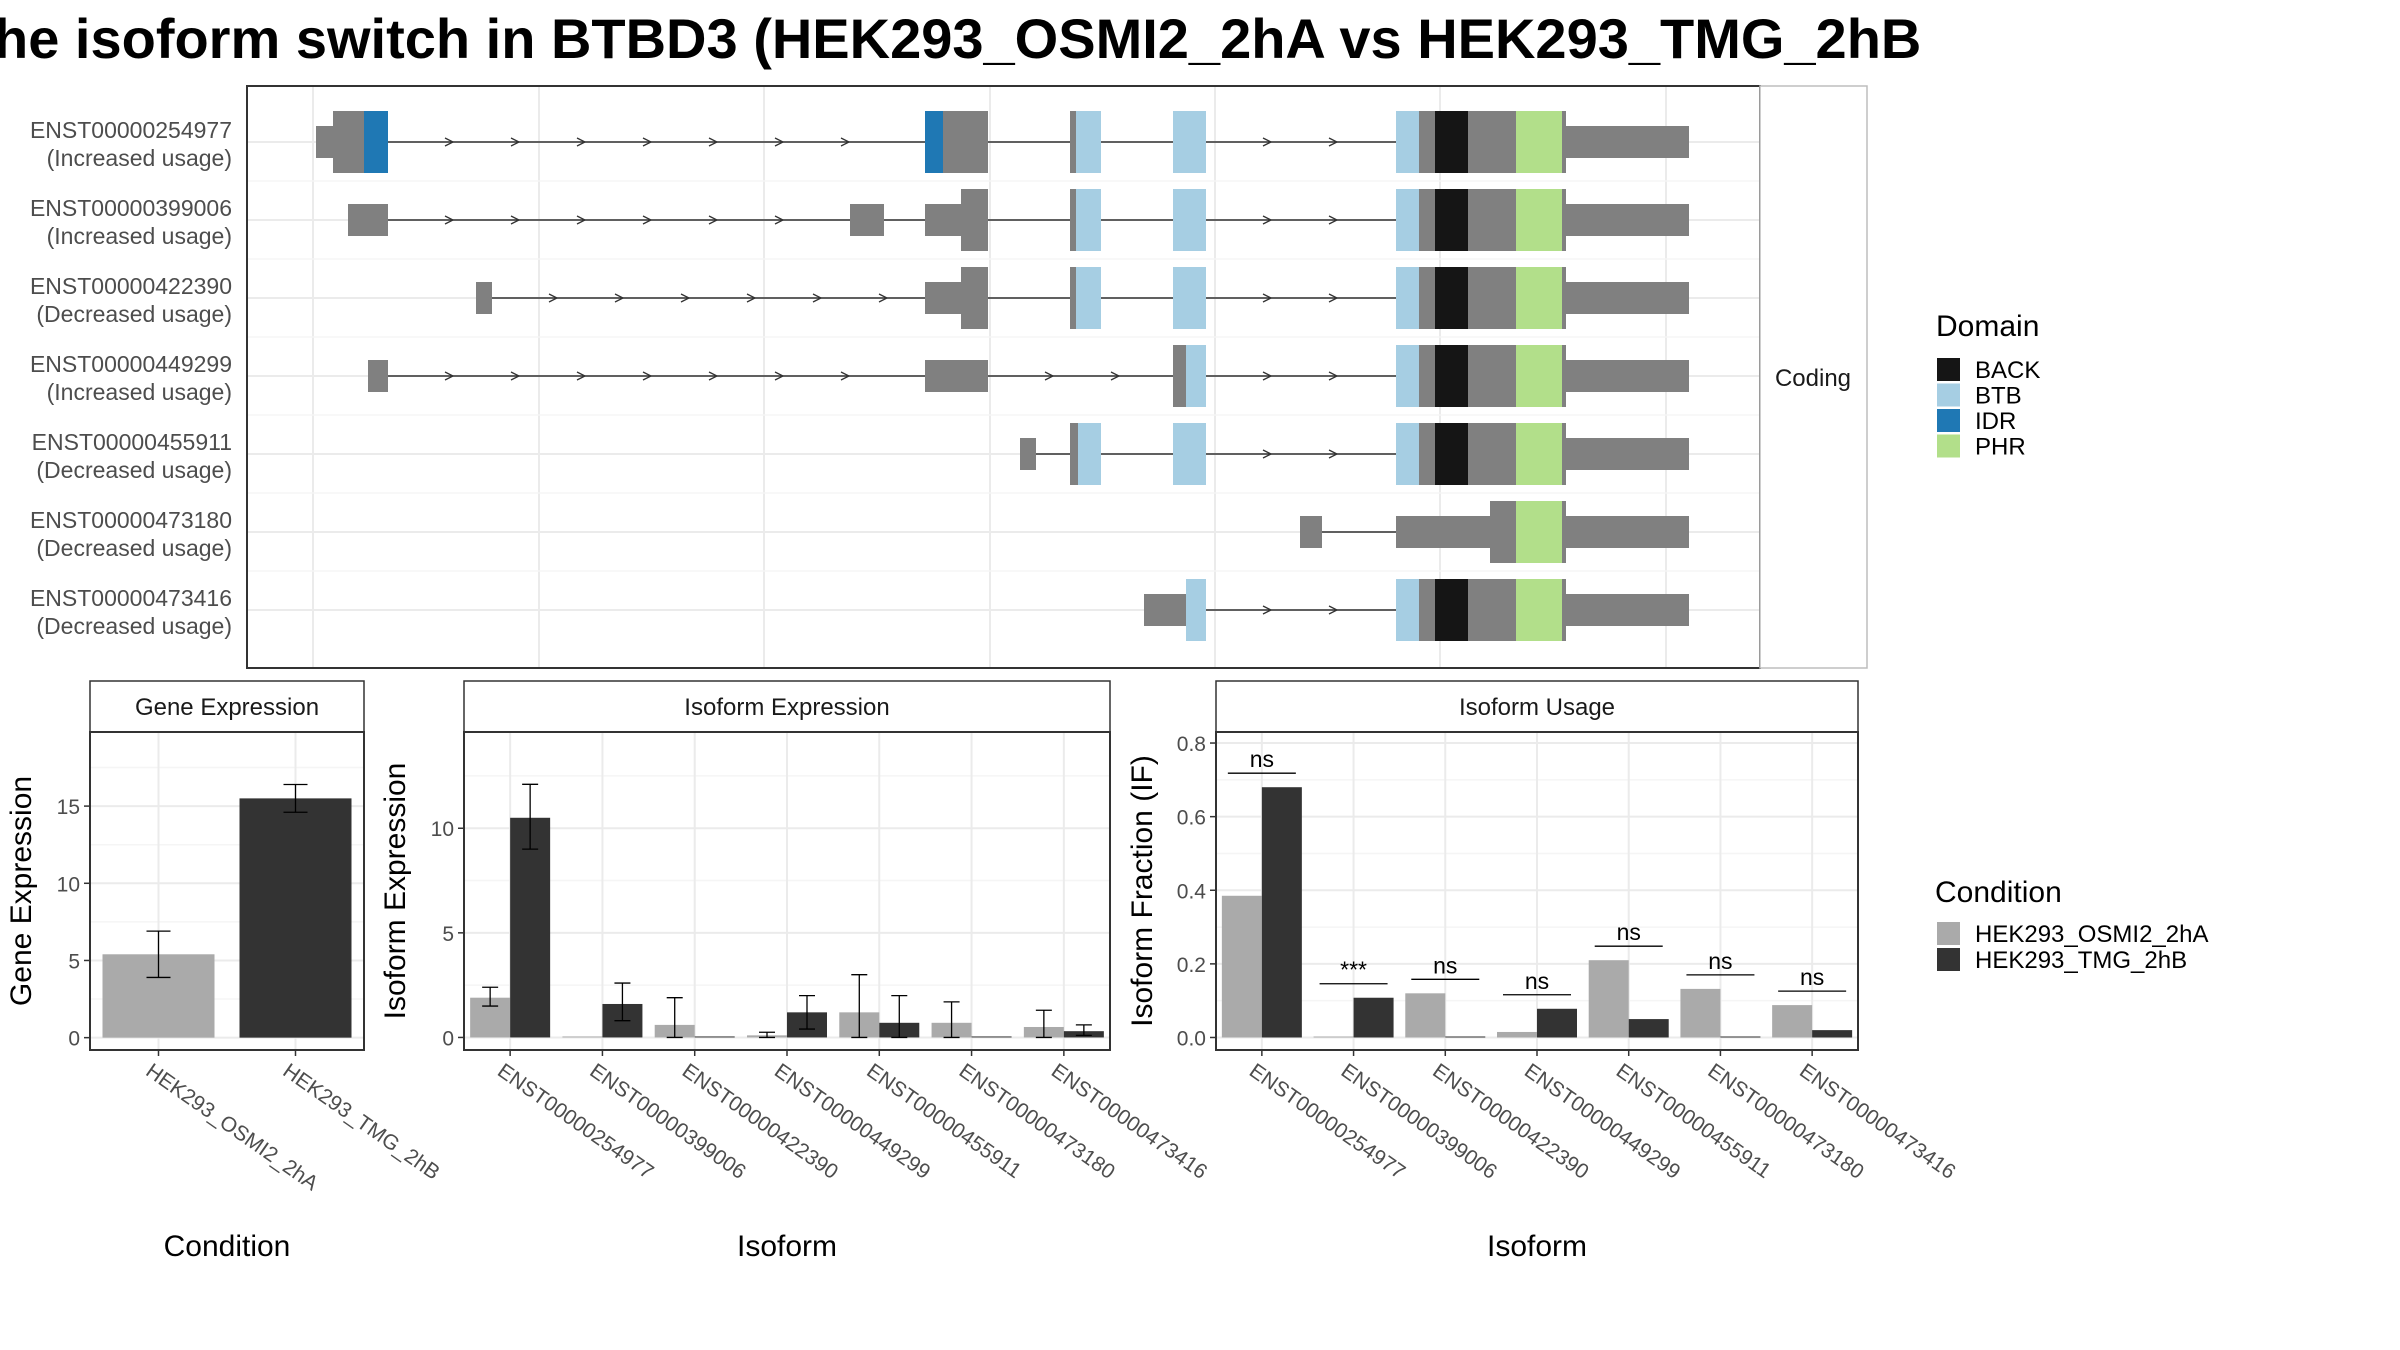 Image resolution: width=2400 pixels, height=1350 pixels. I want to click on isoform-id-label: ENST00000455911, so click(132, 442).